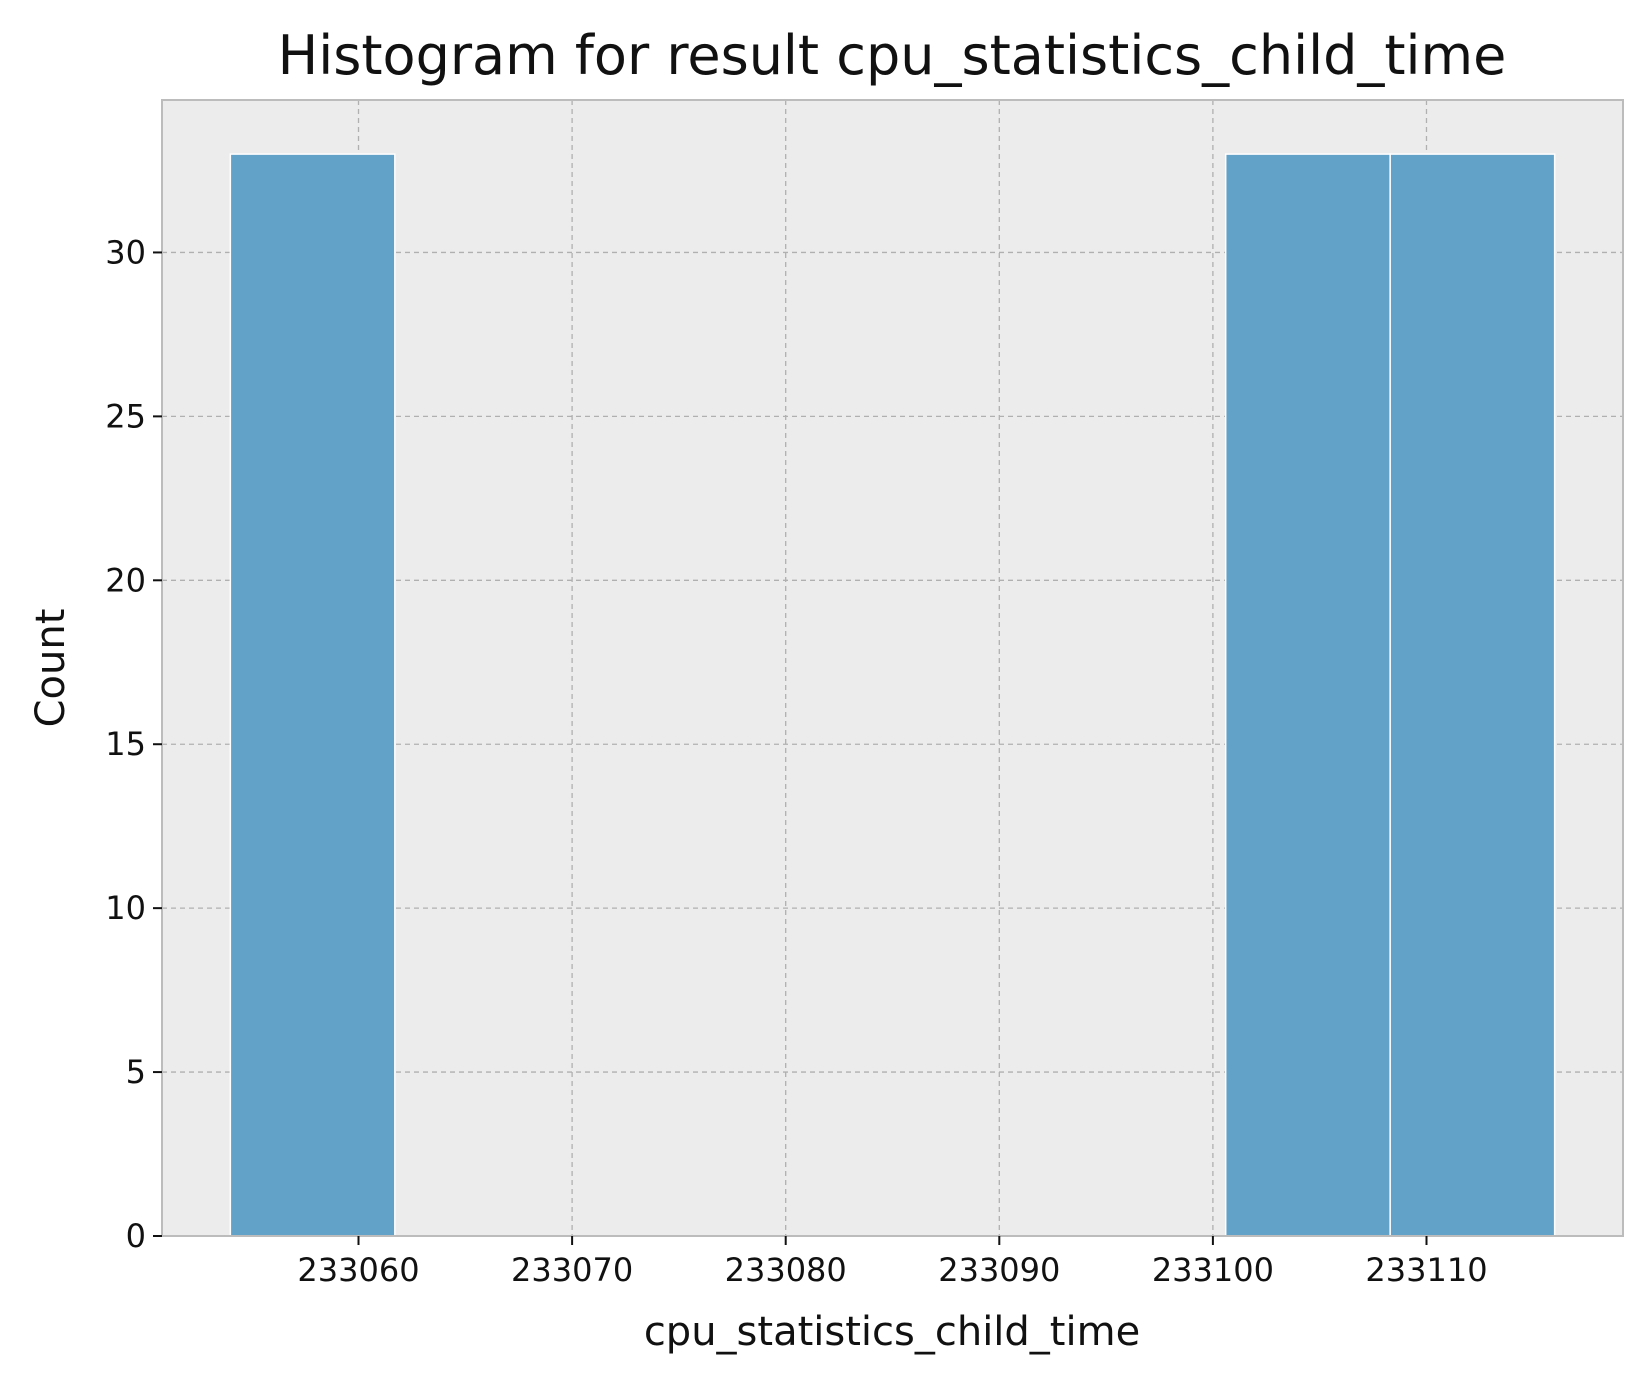 This screenshot has width=1650, height=1385. I want to click on x-tick-label: 233090, so click(999, 1270).